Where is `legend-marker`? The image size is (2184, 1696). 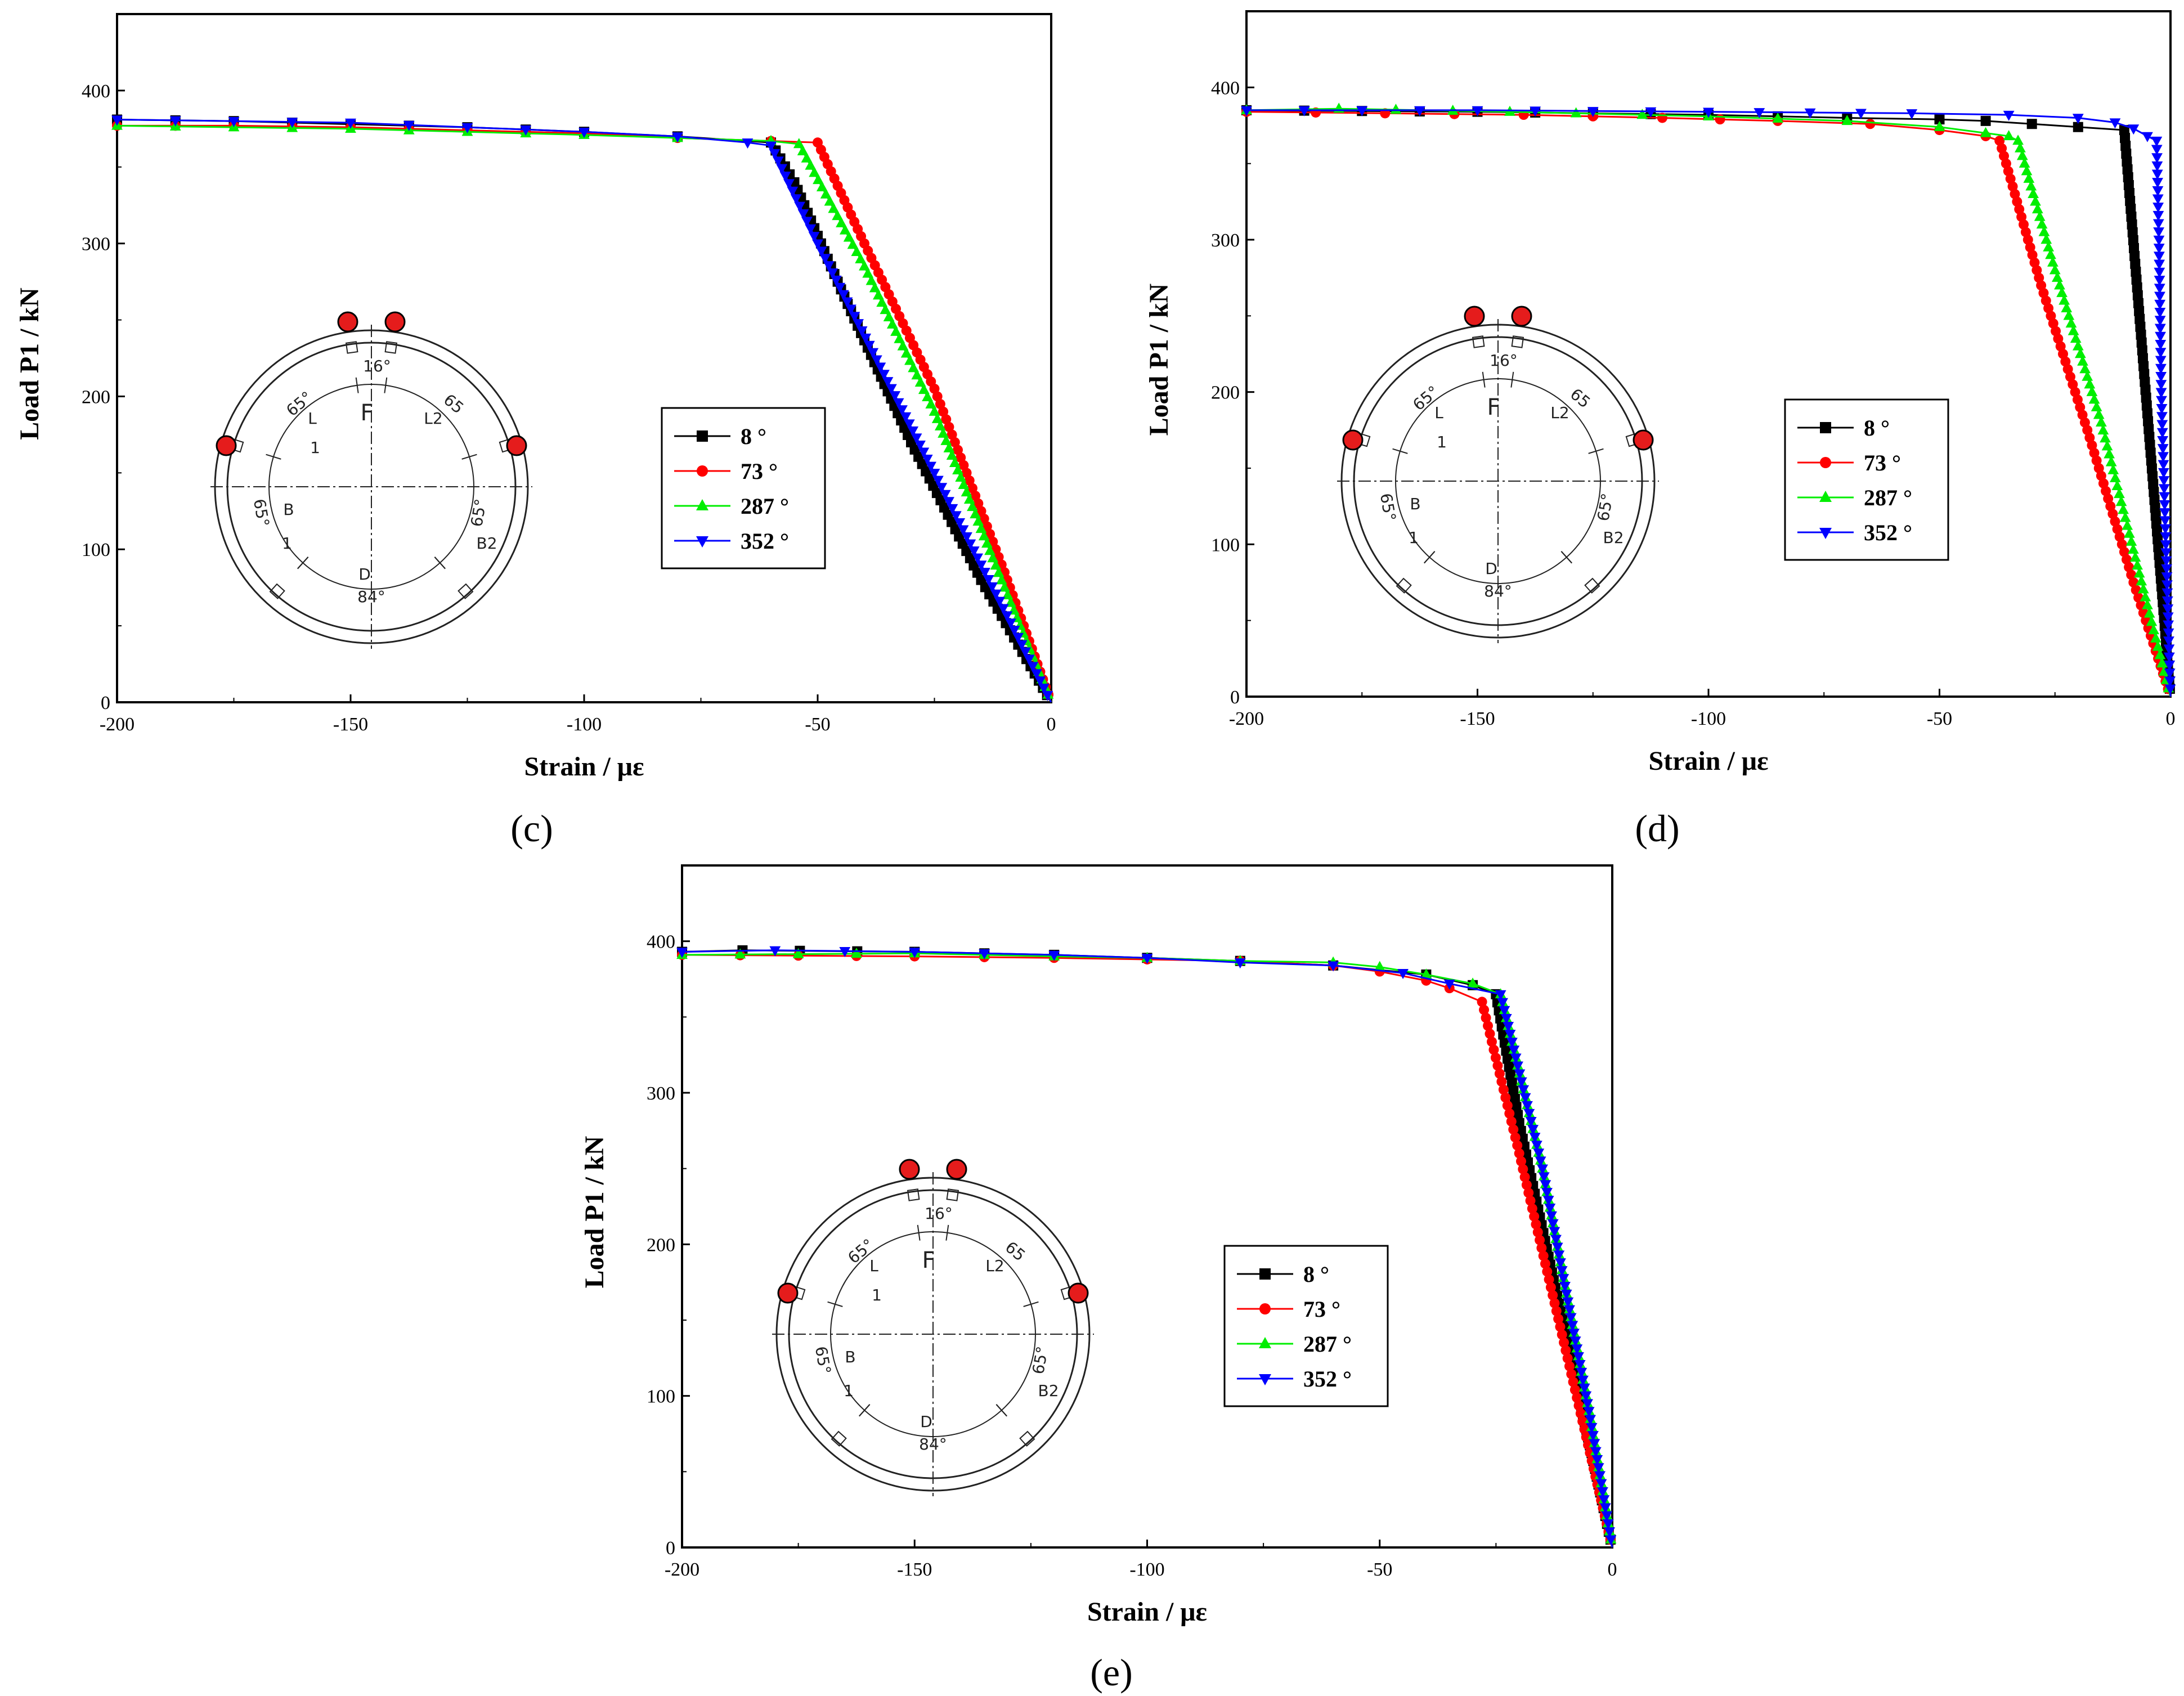
legend-marker is located at coordinates (702, 471).